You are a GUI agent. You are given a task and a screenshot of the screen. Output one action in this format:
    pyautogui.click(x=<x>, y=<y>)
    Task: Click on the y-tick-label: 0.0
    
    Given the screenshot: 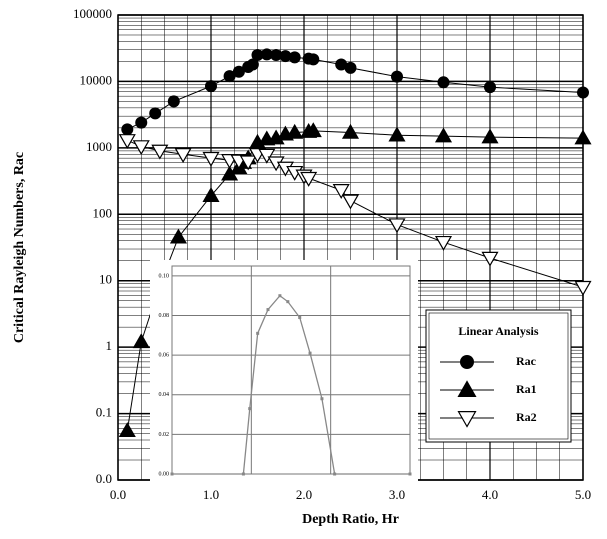 What is the action you would take?
    pyautogui.click(x=104, y=478)
    